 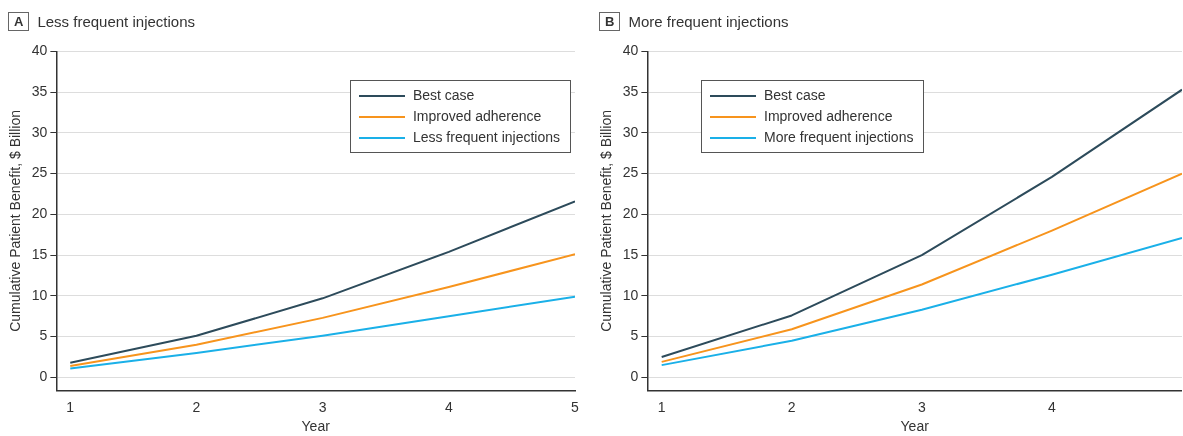 I want to click on text: B, so click(x=610, y=21).